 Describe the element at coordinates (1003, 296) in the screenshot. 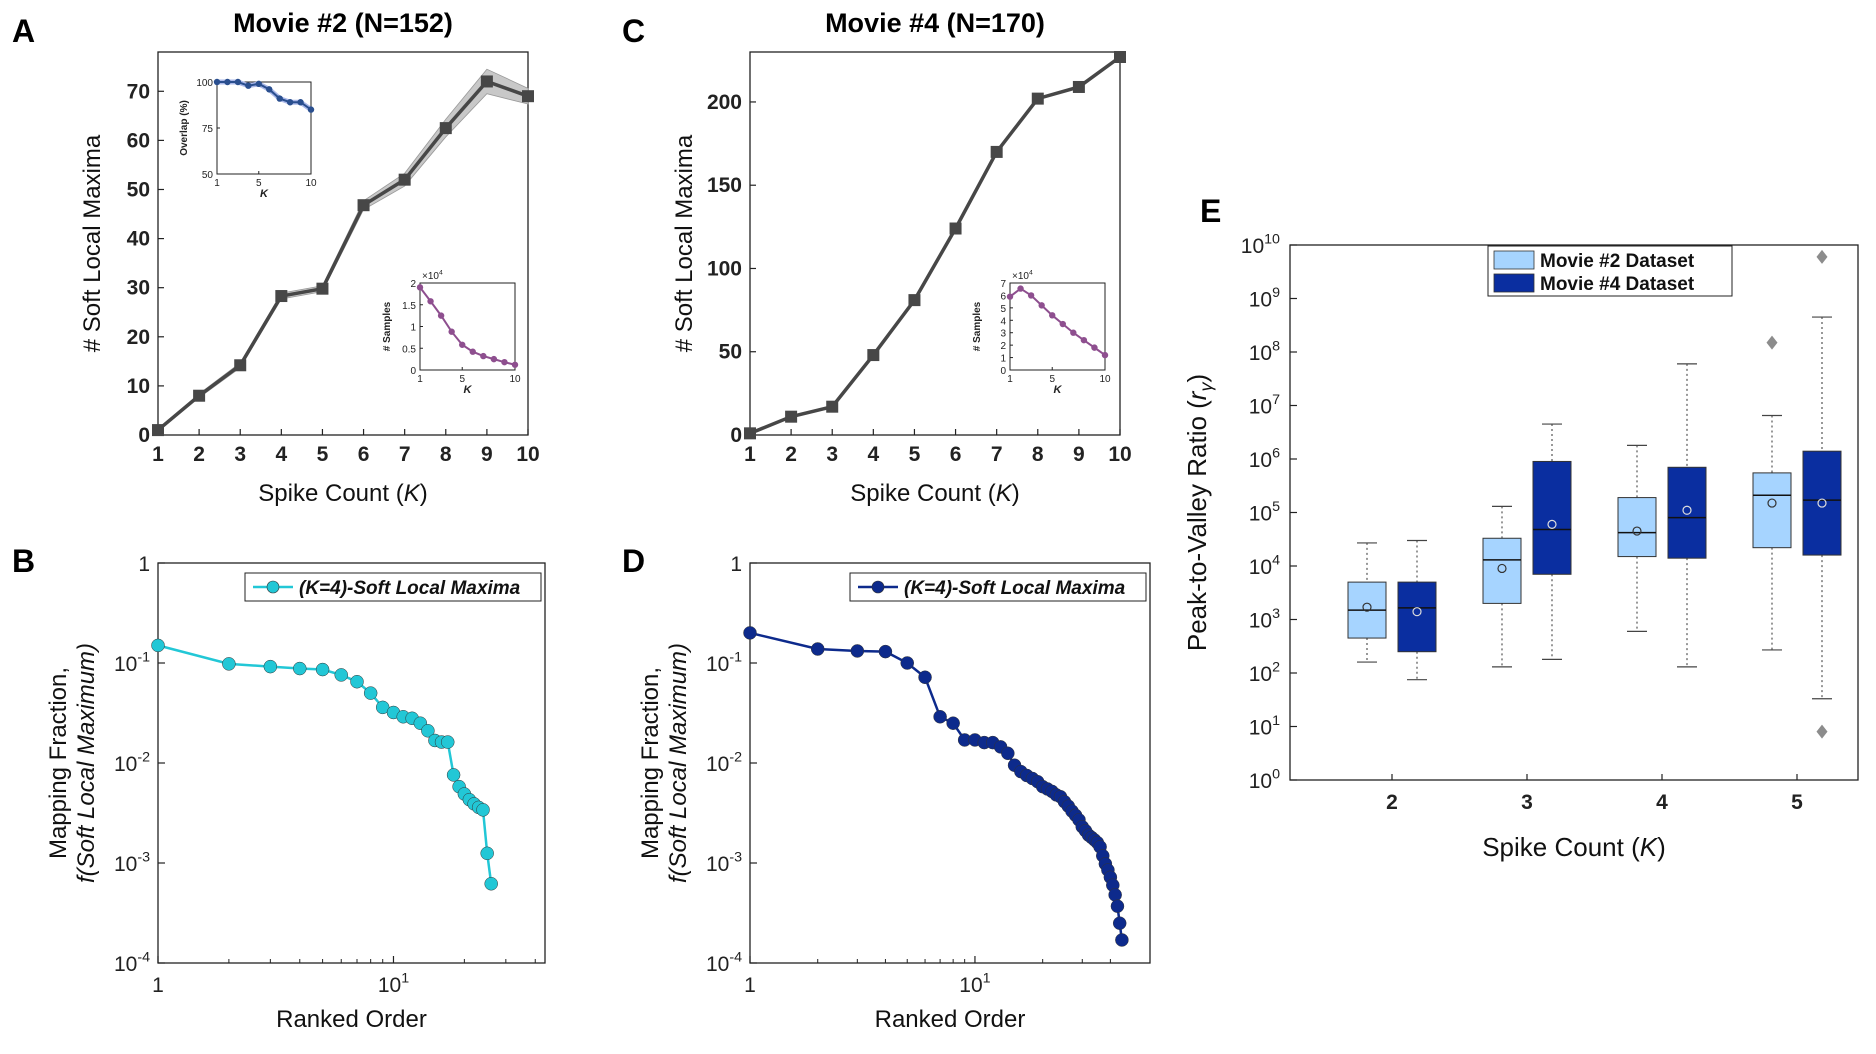

I see `panel-c-inset-samples-ytick-label: 6` at that location.